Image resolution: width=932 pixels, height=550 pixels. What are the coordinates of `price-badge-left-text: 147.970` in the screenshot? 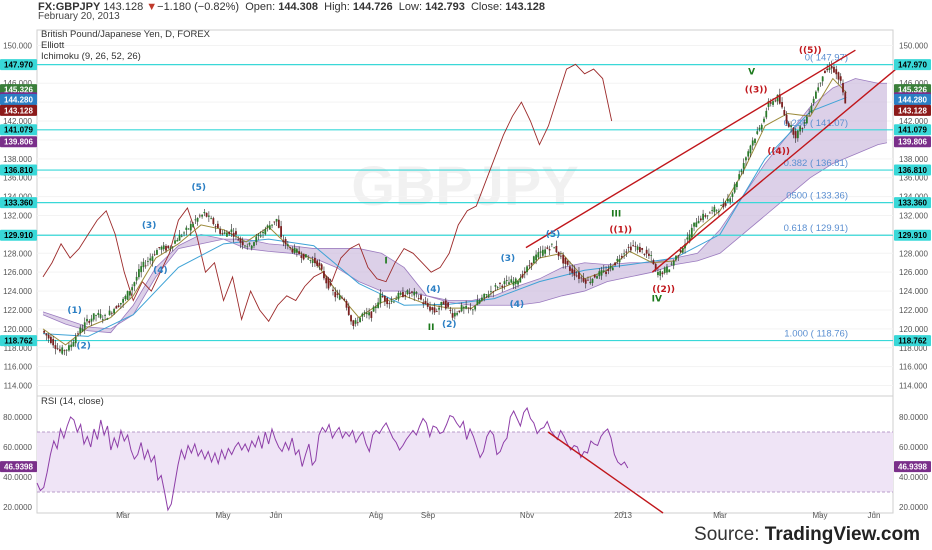 It's located at (18, 65).